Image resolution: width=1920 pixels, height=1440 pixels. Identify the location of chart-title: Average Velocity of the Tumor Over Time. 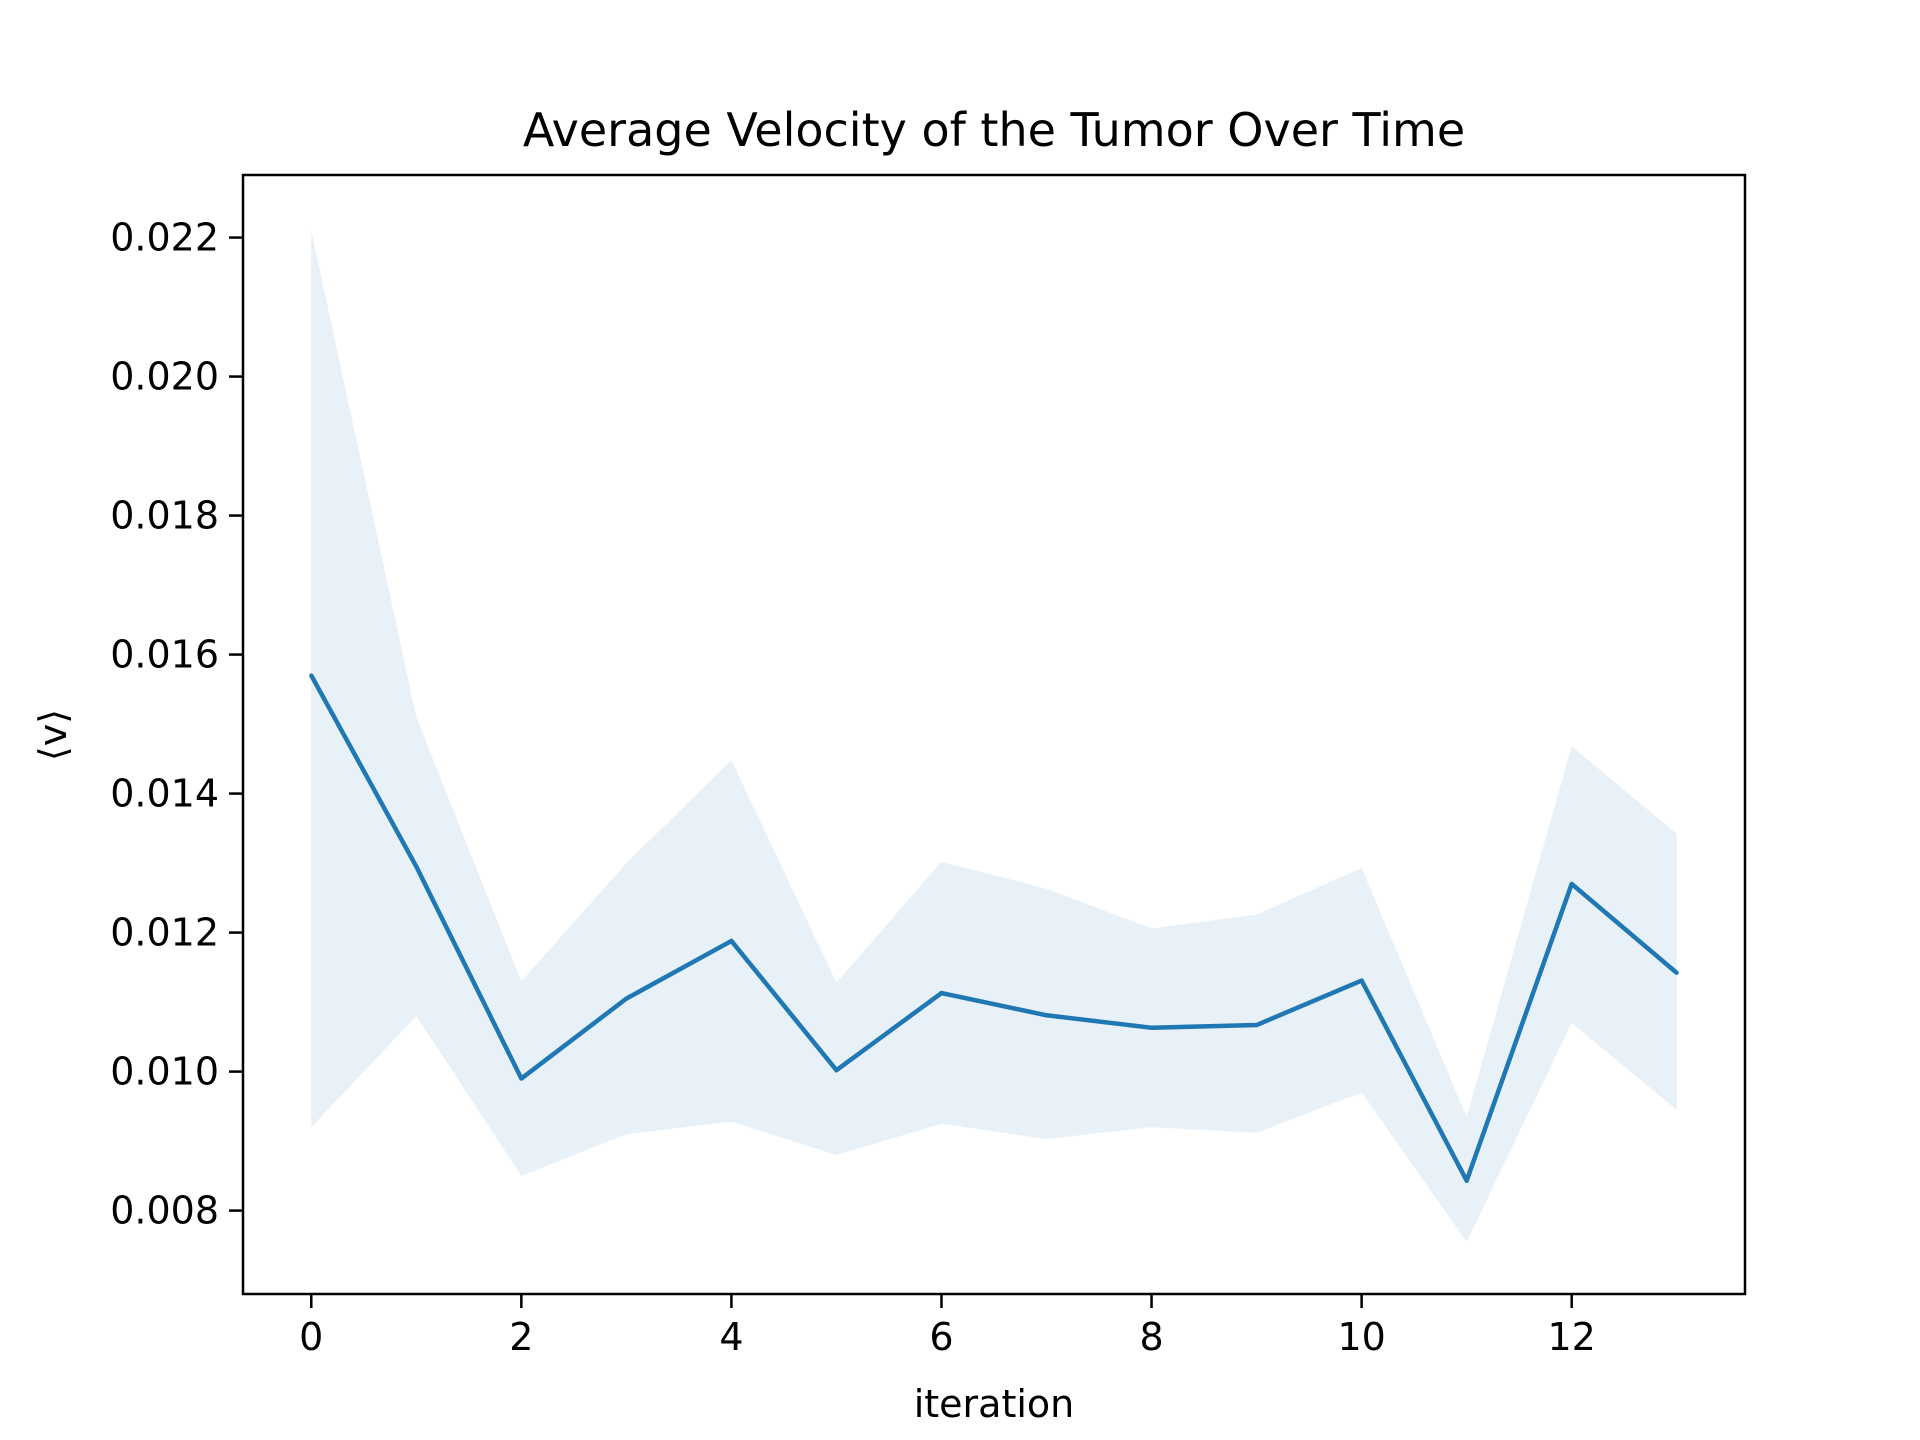
(994, 130).